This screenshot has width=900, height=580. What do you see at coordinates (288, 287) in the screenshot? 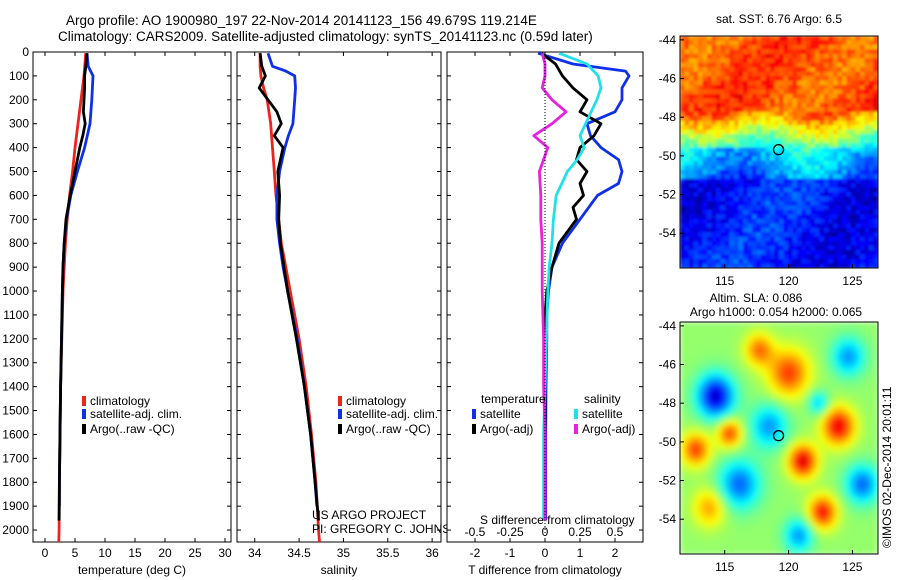
I see `series-line-argo-raw-qc-` at bounding box center [288, 287].